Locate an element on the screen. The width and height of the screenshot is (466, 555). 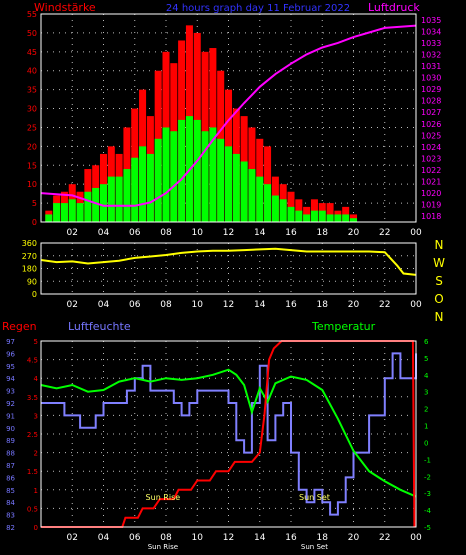
humidity-ytick: 86 is located at coordinates (10, 478).